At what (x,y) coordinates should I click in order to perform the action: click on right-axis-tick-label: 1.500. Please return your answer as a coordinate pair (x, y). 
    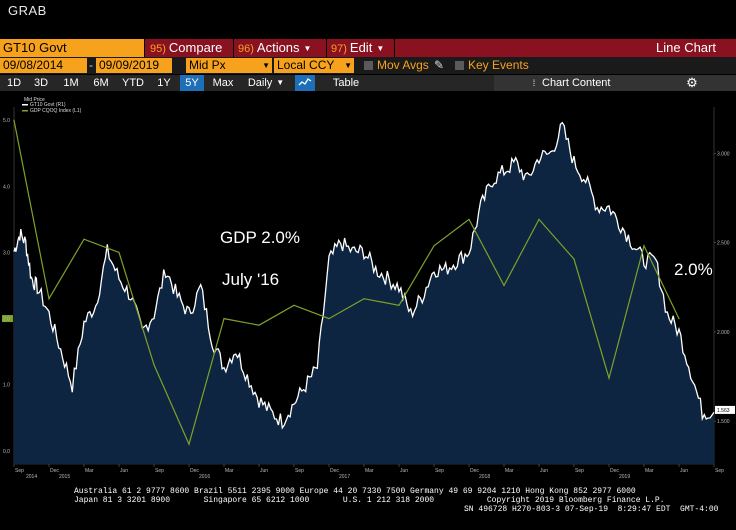
    Looking at the image, I should click on (723, 422).